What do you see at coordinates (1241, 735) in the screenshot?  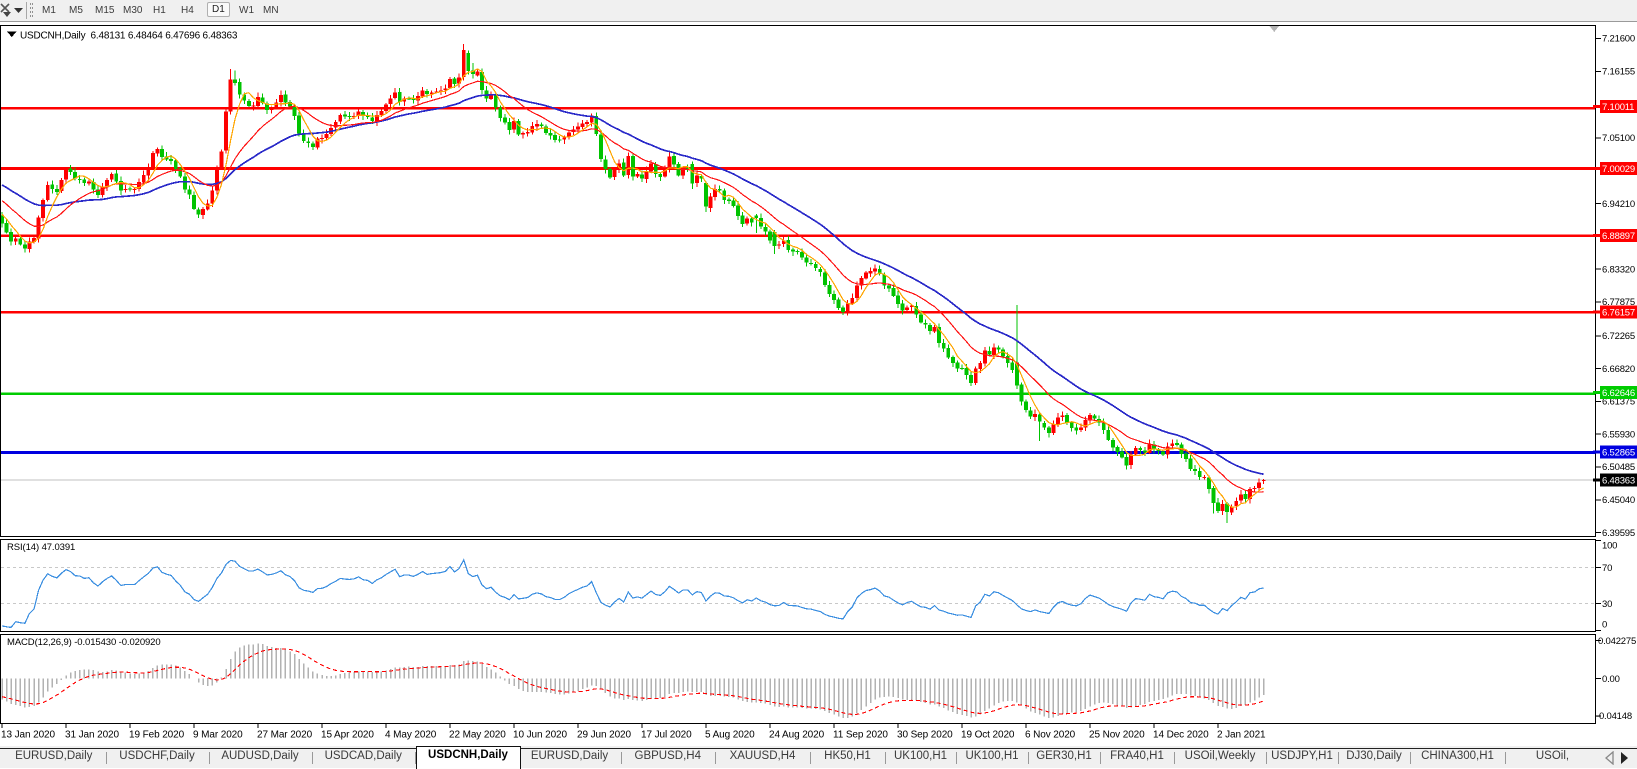 I see `svg-text: 2 Jan 2021` at bounding box center [1241, 735].